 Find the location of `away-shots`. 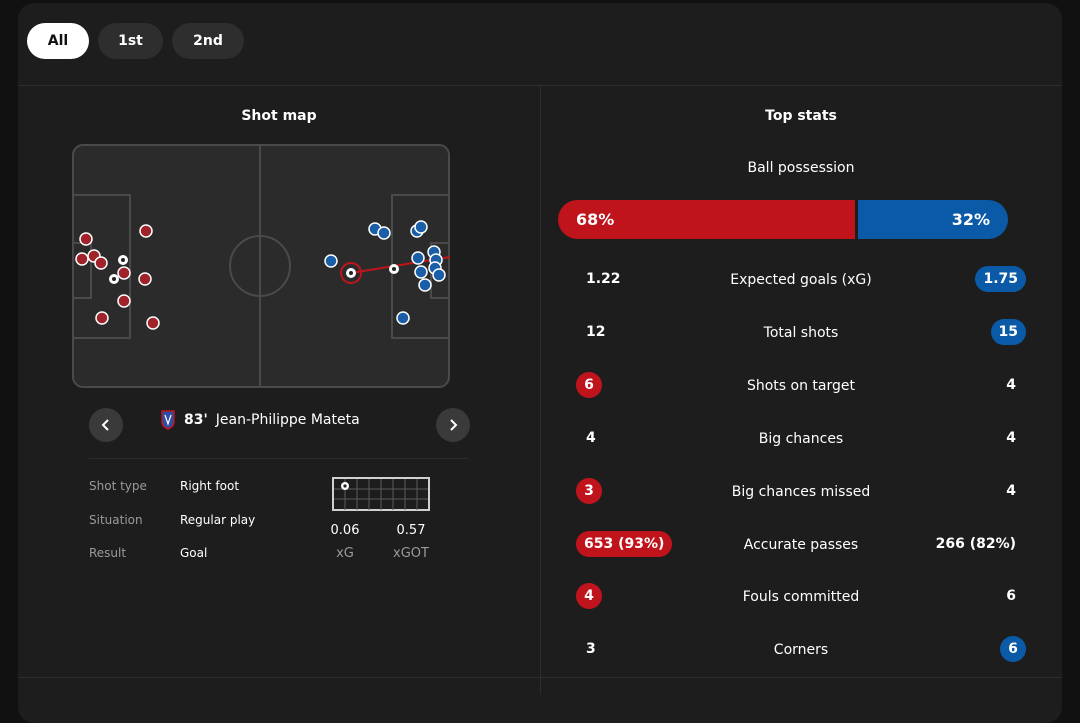

away-shots is located at coordinates (385, 272).